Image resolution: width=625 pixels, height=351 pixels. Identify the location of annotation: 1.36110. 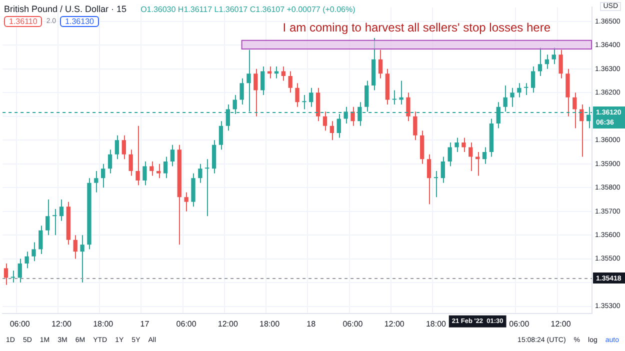
(23, 21).